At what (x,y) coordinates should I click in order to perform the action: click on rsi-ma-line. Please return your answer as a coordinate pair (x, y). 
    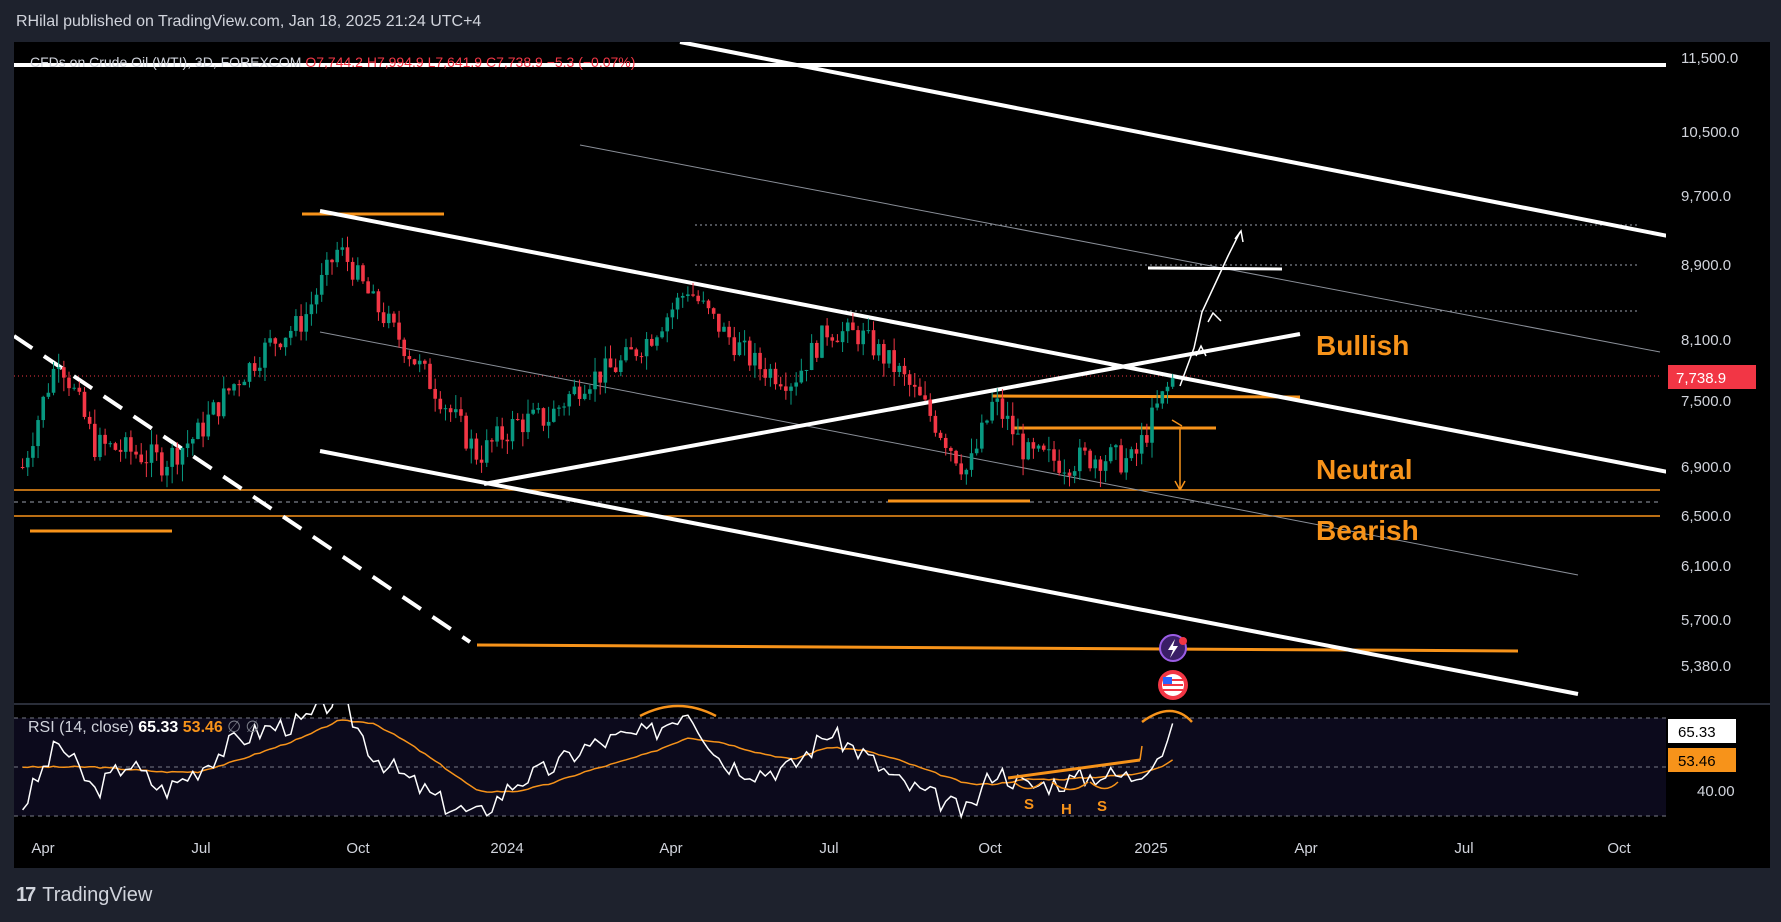
    Looking at the image, I should click on (598, 756).